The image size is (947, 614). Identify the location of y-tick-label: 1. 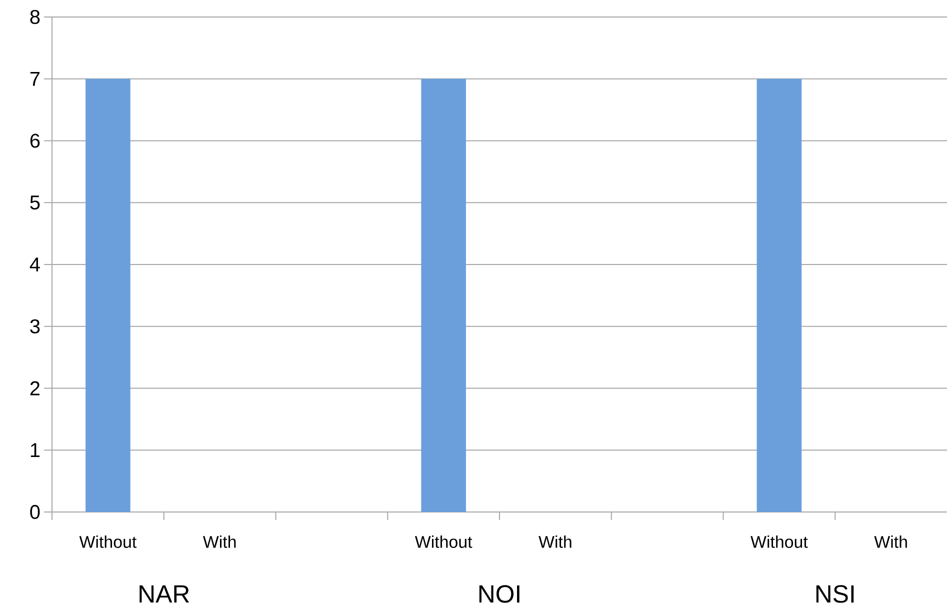
(35, 450).